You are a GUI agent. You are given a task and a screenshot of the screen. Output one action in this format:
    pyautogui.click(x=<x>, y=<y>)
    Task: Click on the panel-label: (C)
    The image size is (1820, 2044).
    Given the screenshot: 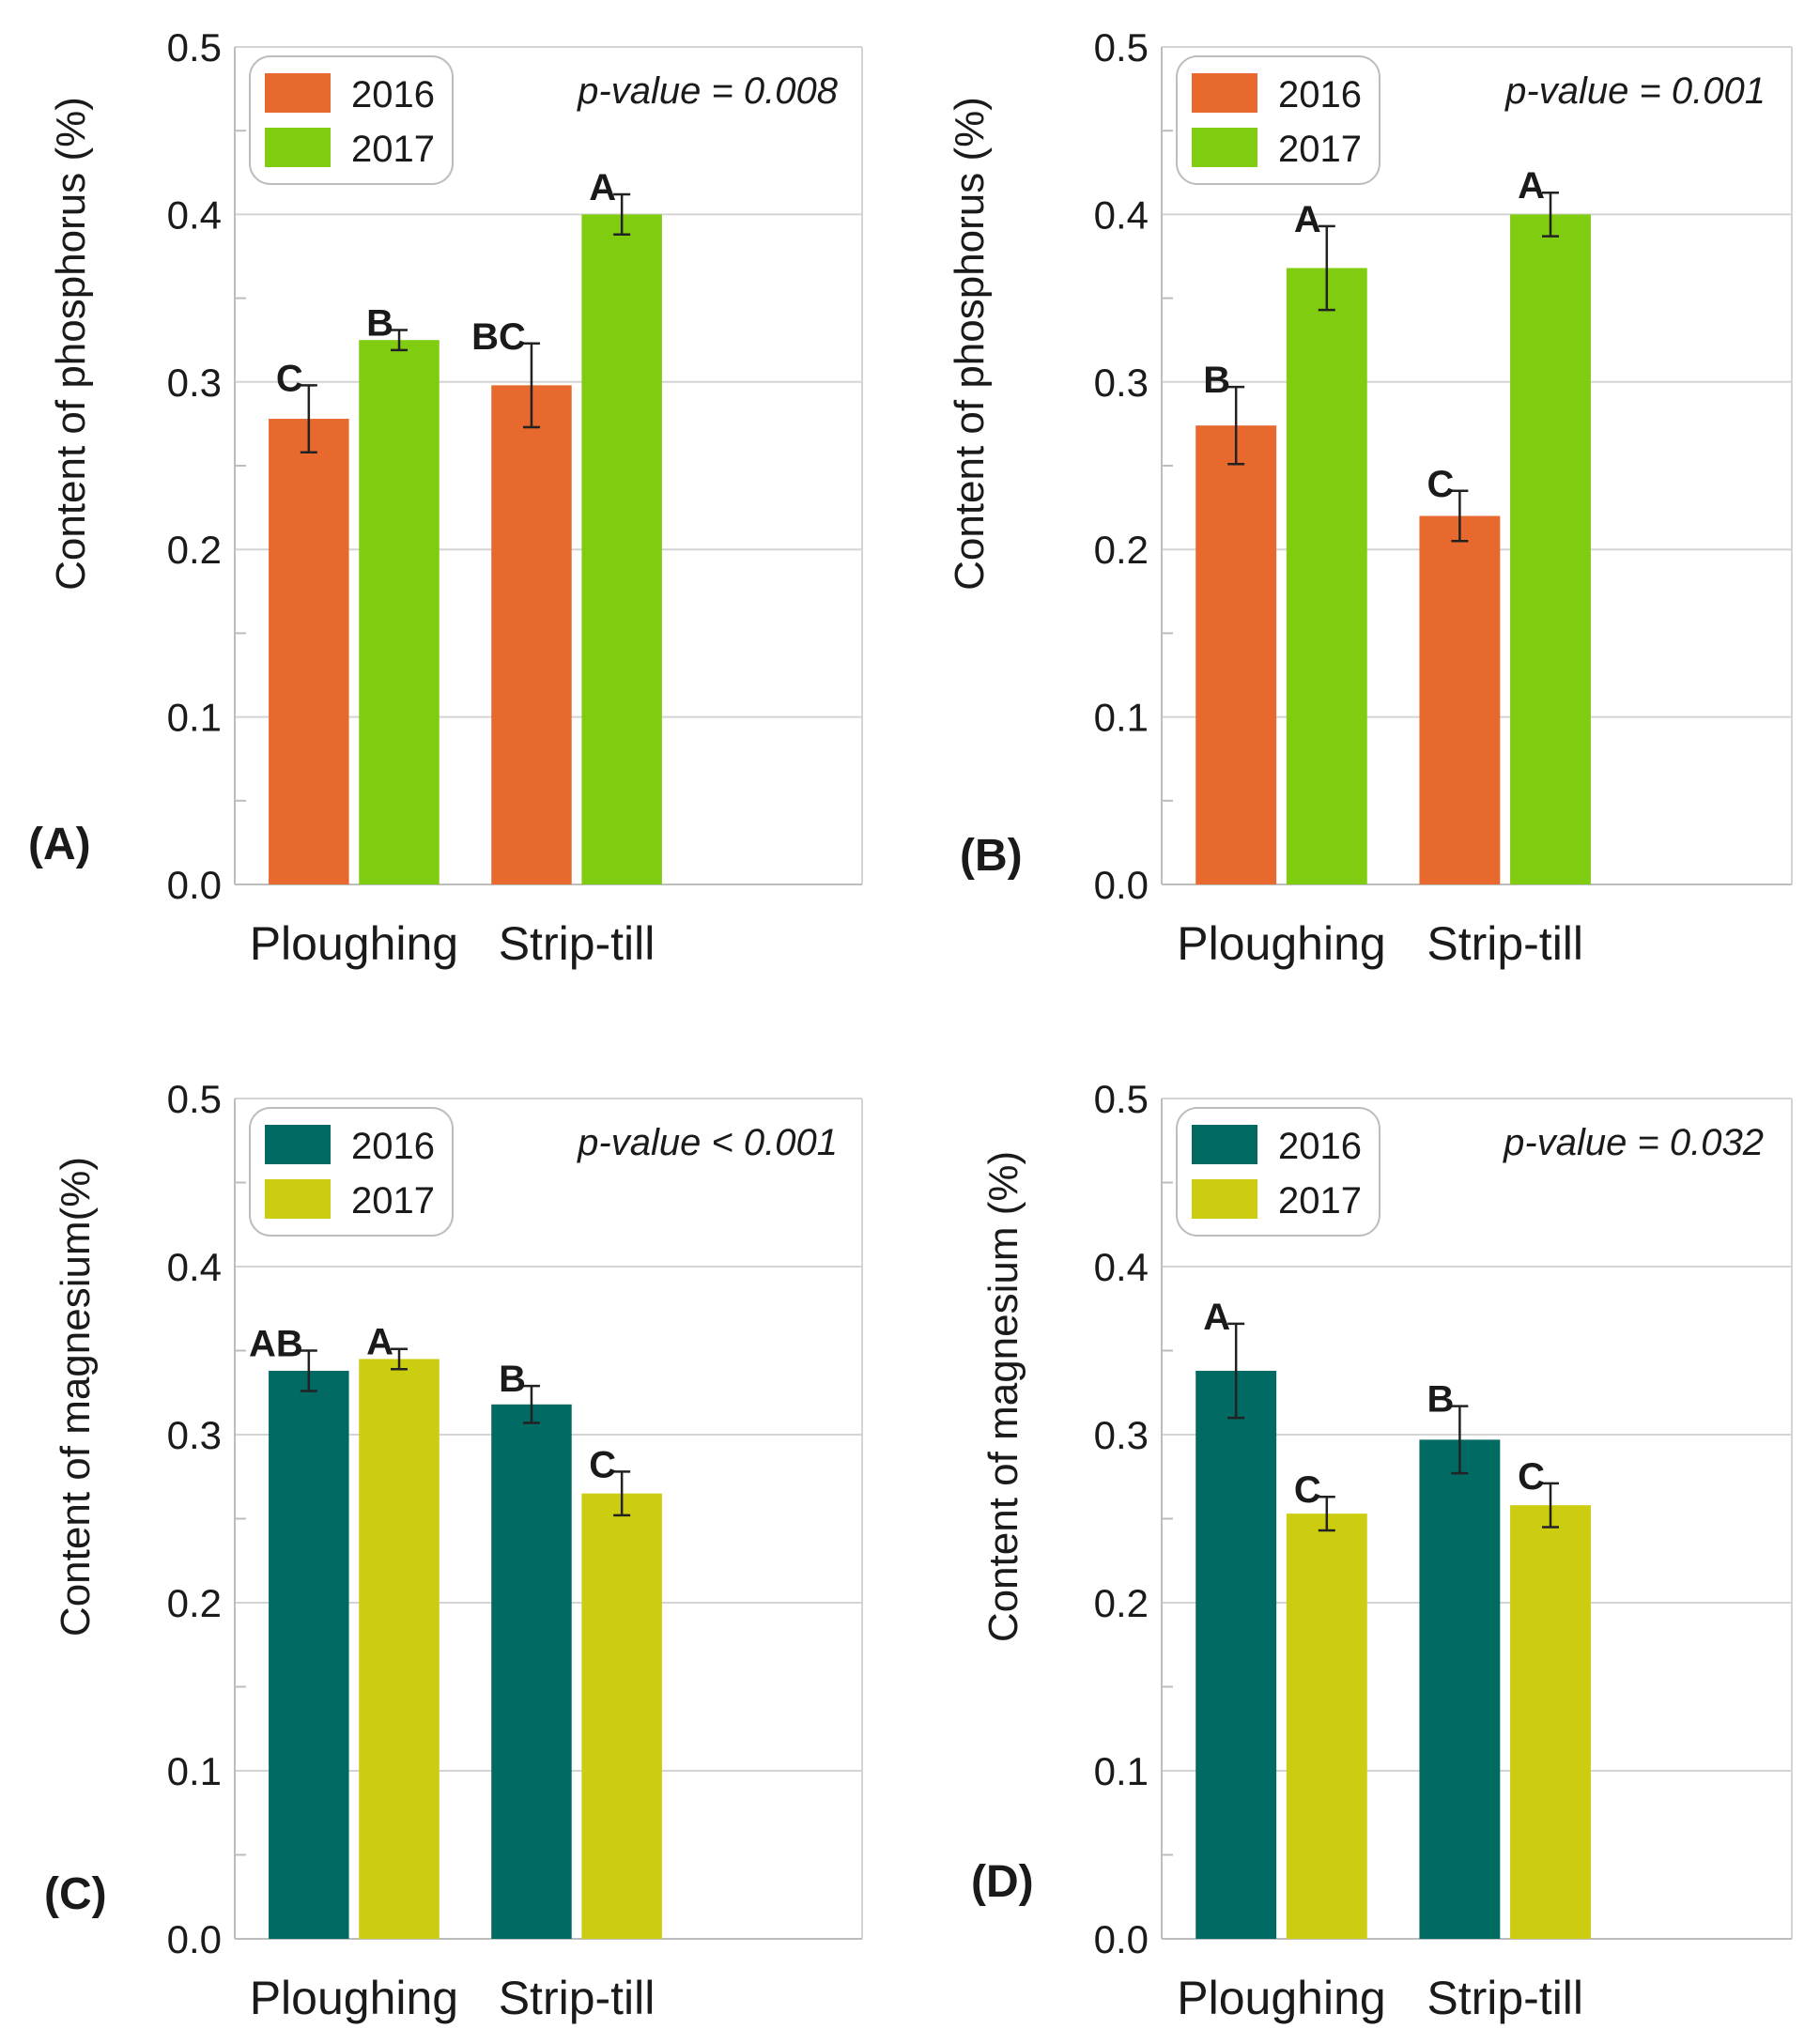 What is the action you would take?
    pyautogui.click(x=75, y=1894)
    